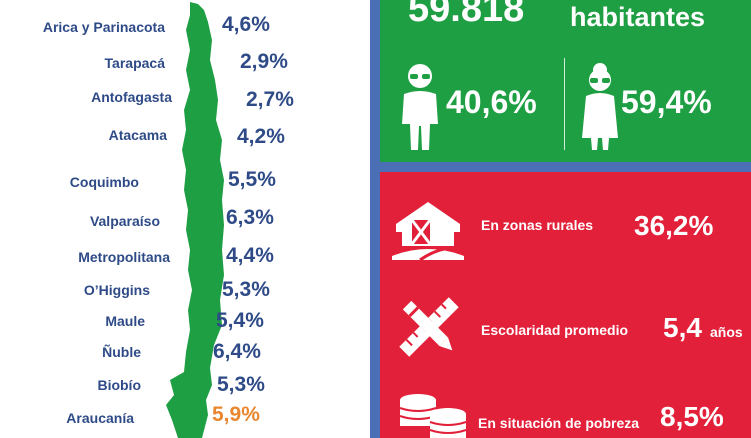  What do you see at coordinates (241, 384) in the screenshot?
I see `region-value-biobio: 5,3%` at bounding box center [241, 384].